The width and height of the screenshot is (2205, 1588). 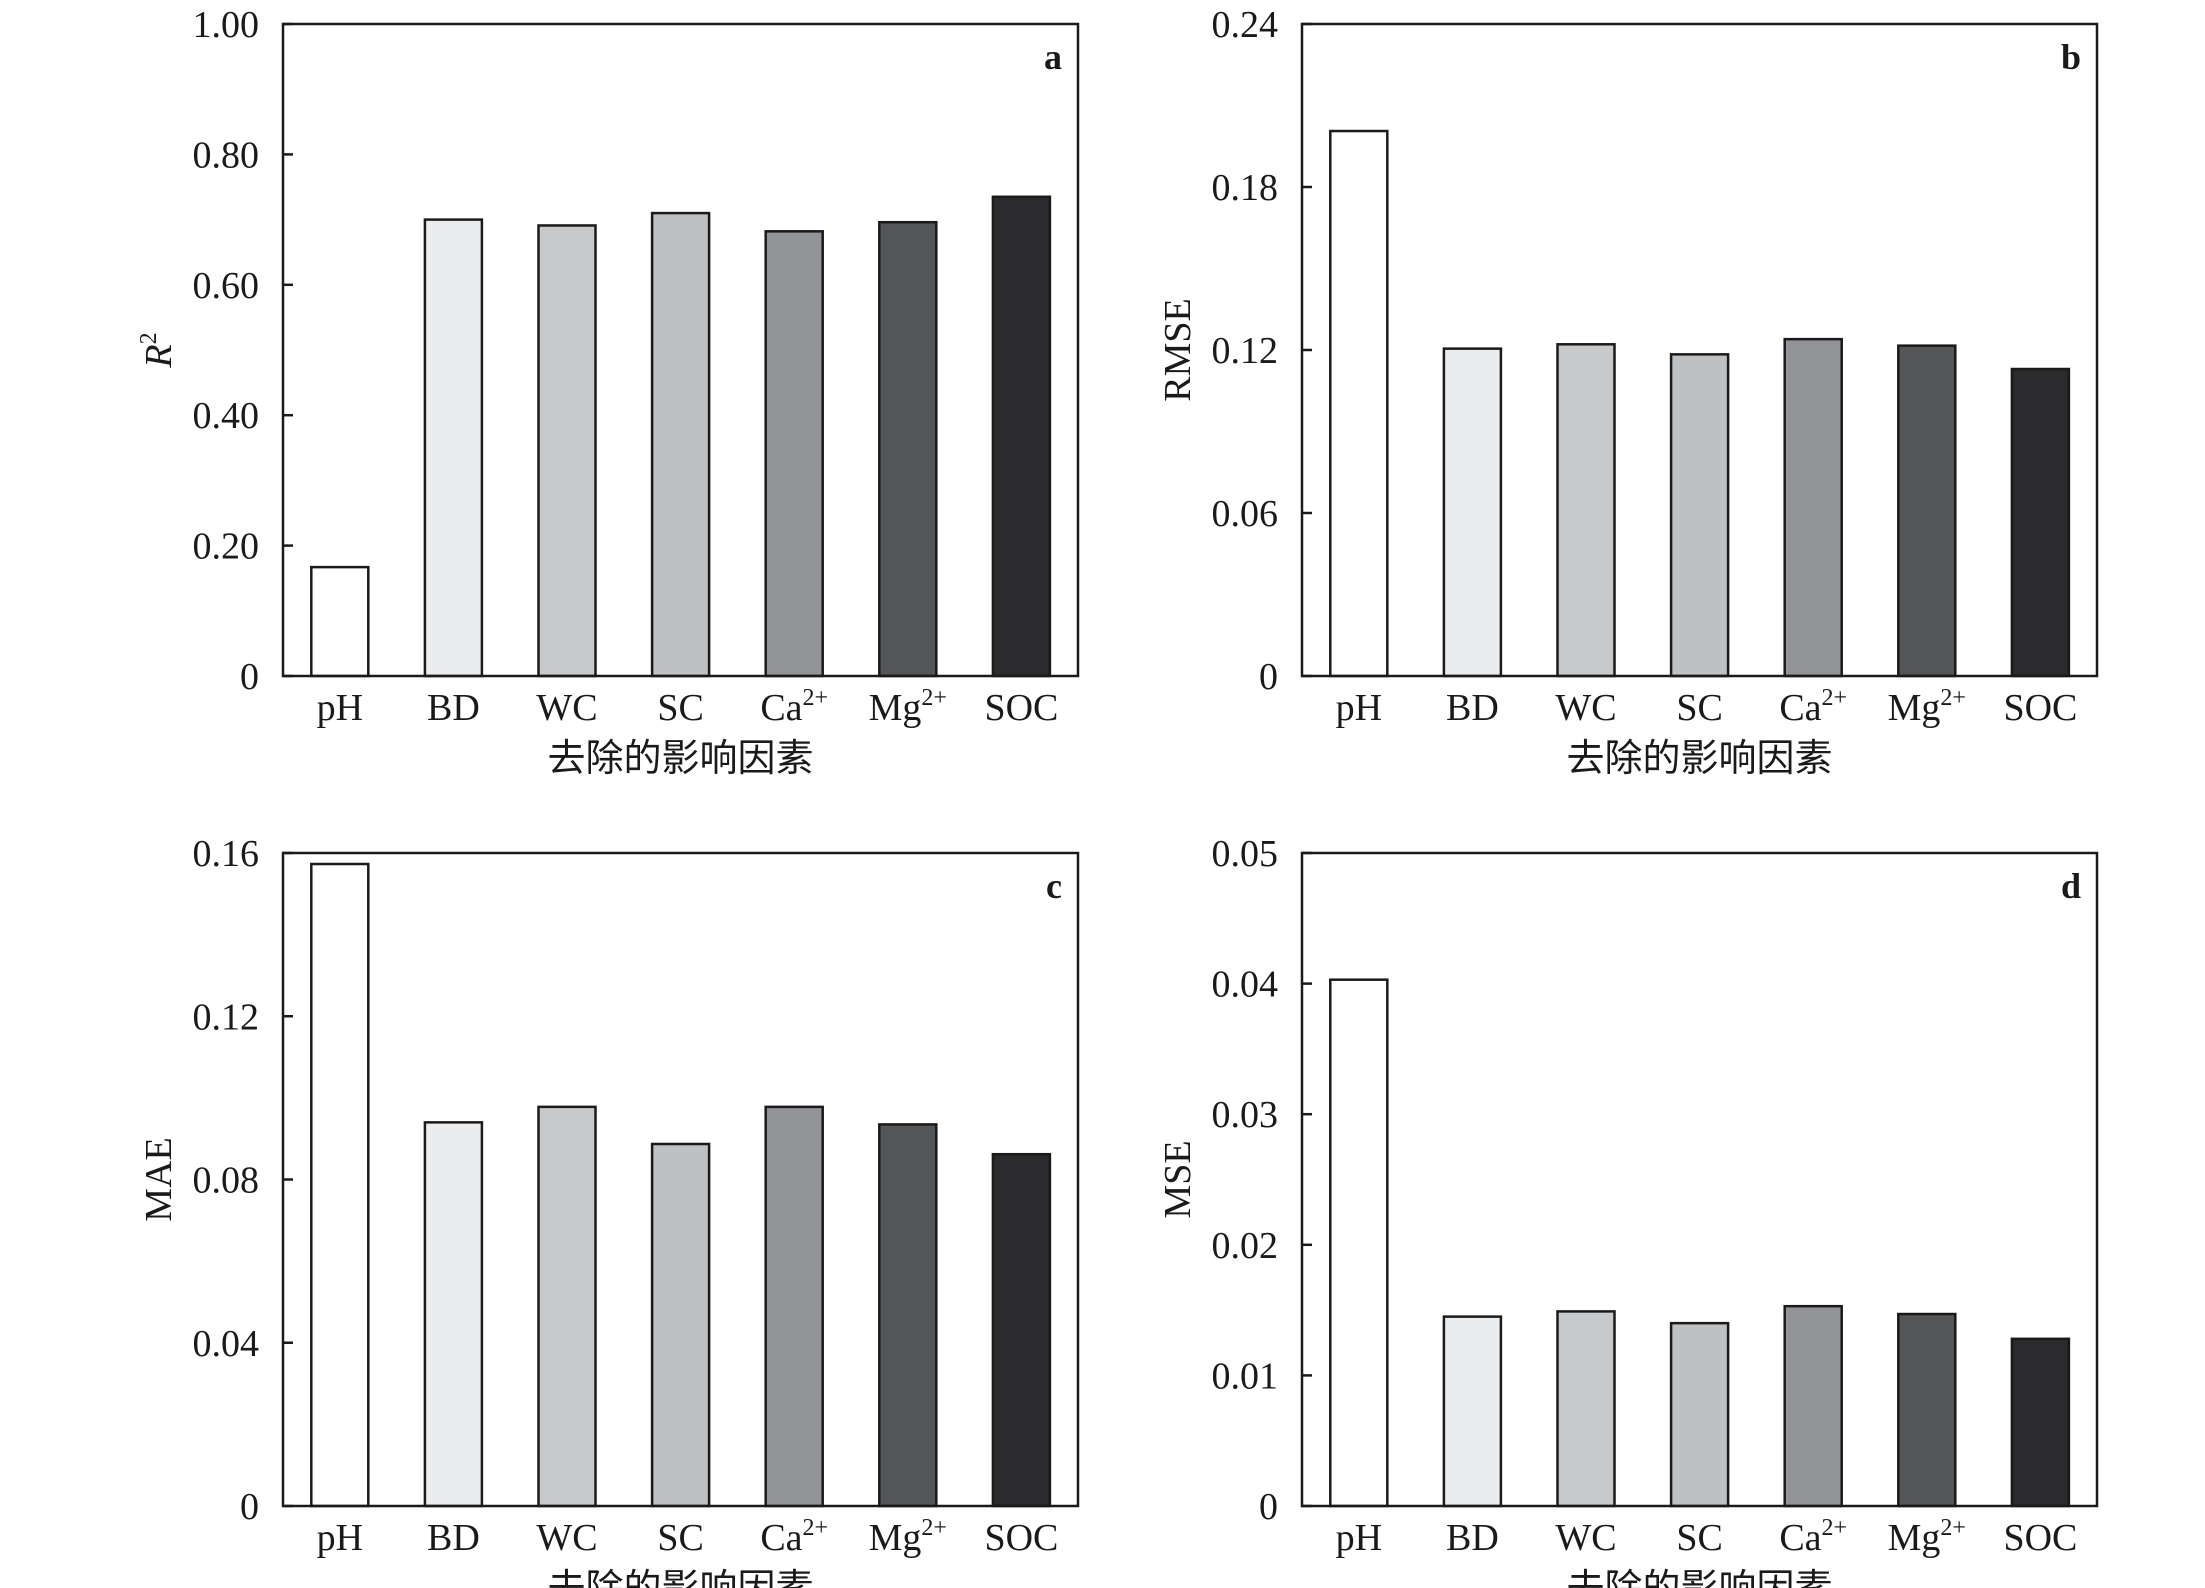 What do you see at coordinates (2040, 522) in the screenshot?
I see `bar-b-soc` at bounding box center [2040, 522].